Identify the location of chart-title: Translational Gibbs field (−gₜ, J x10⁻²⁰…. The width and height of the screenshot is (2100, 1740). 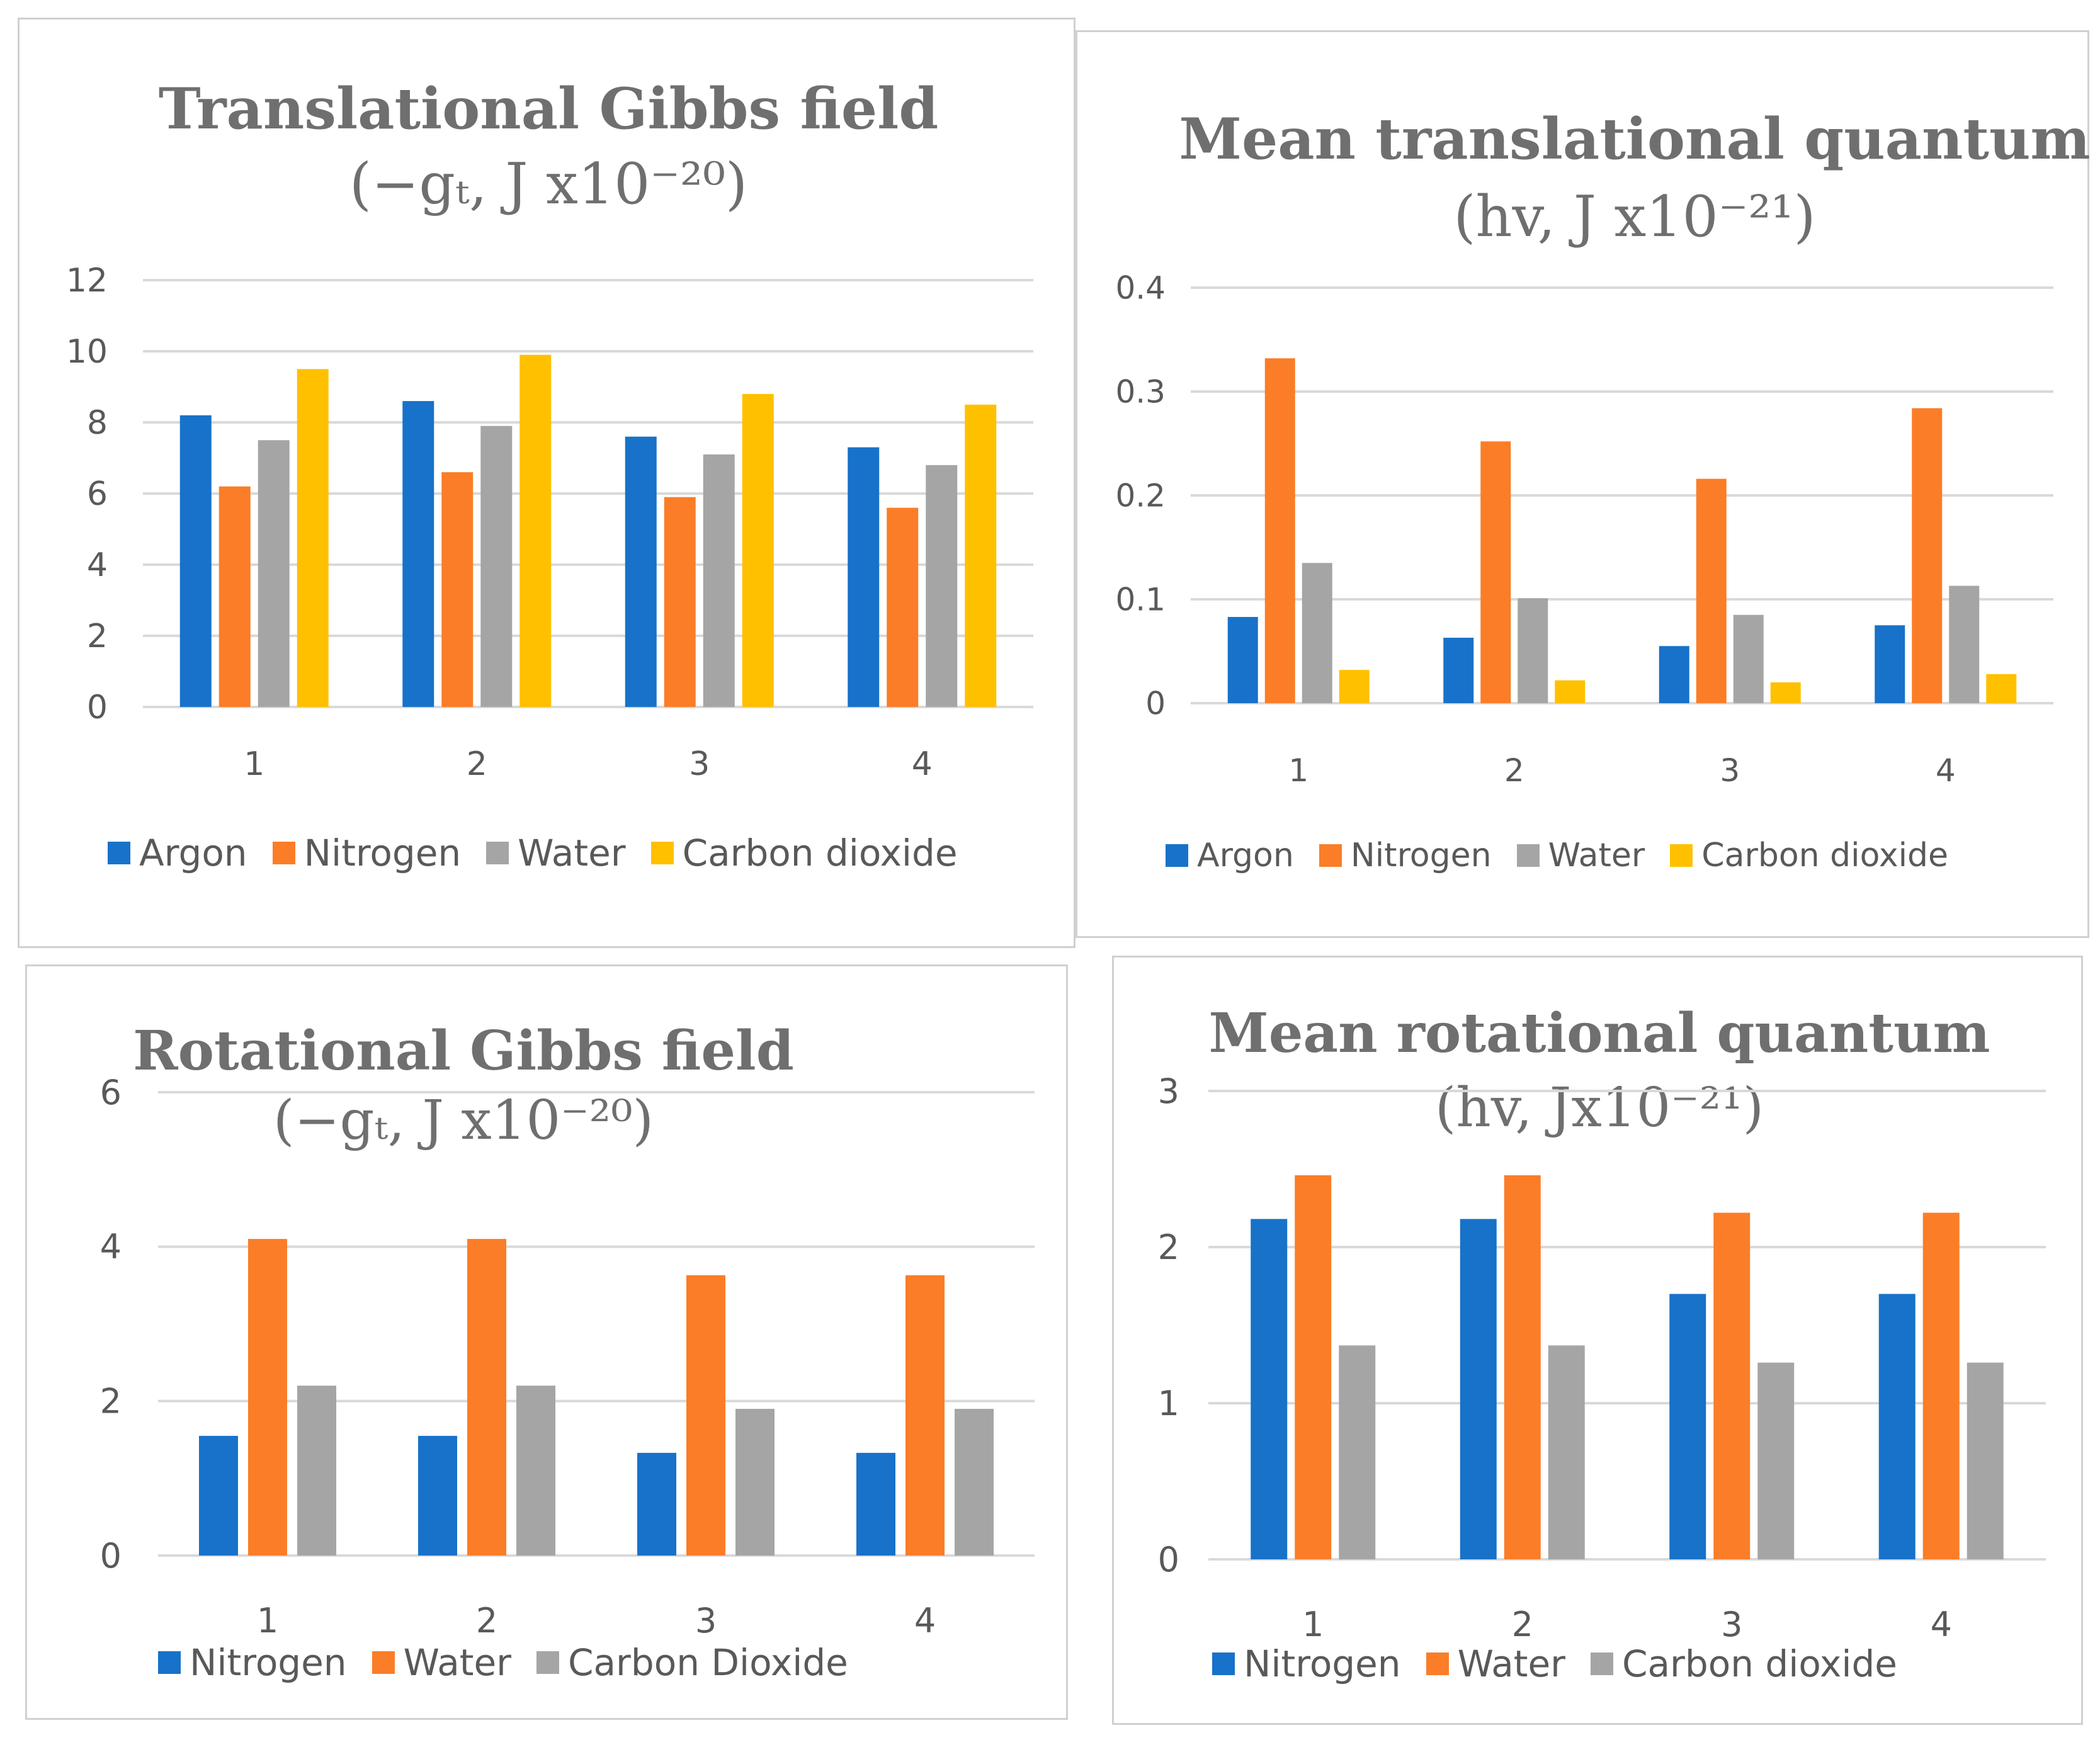
(548, 146).